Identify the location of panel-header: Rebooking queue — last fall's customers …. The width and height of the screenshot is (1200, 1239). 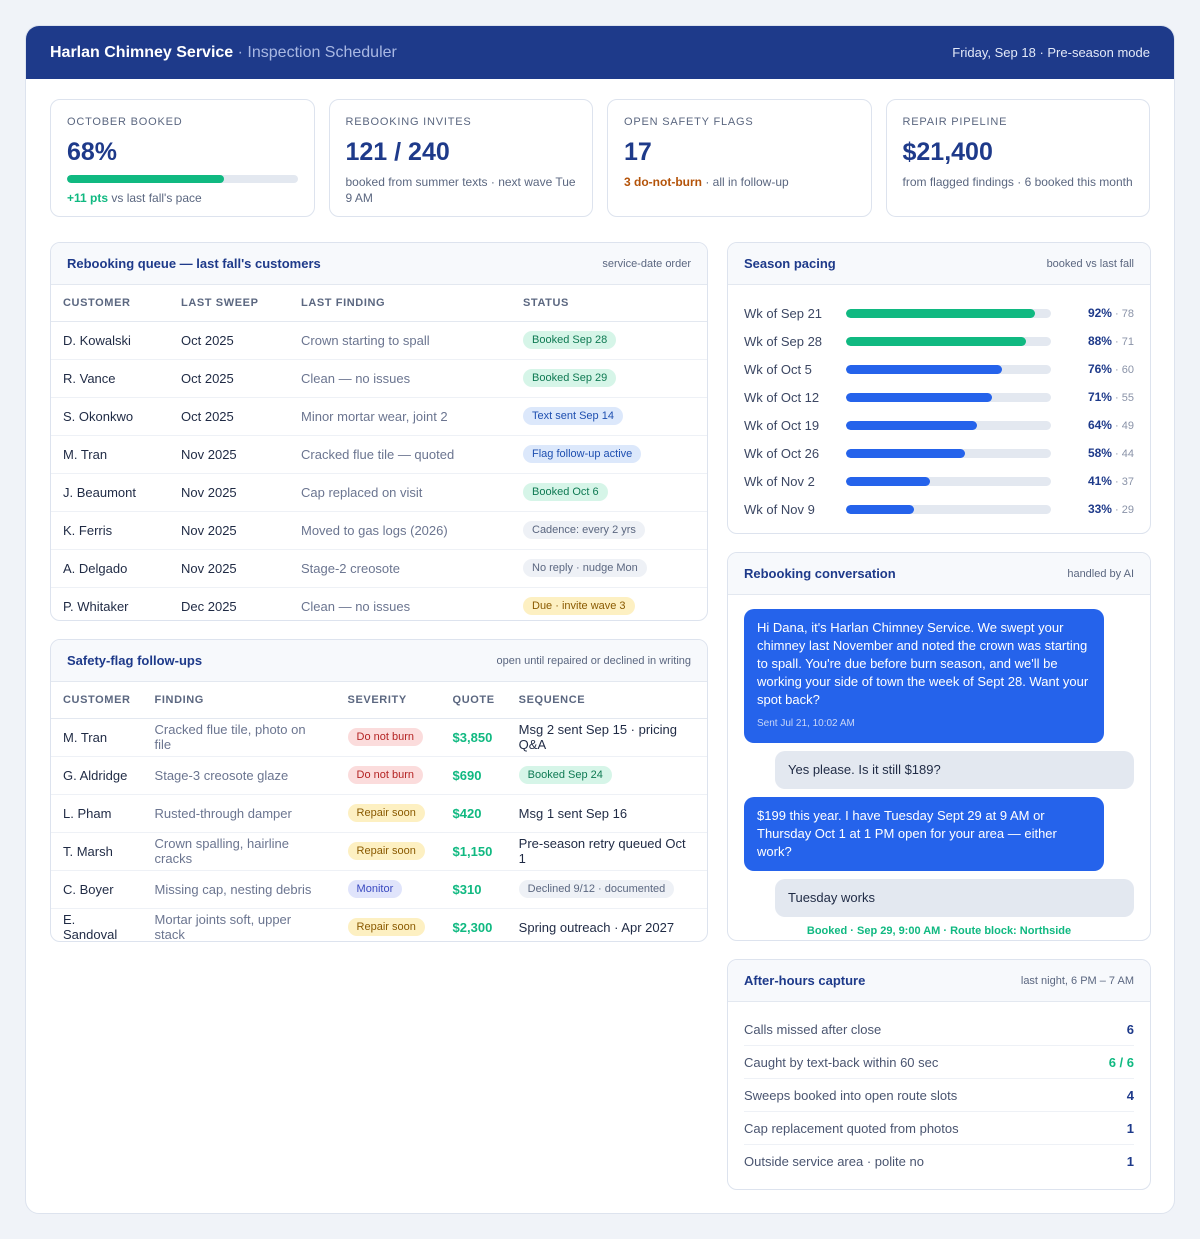
(379, 264).